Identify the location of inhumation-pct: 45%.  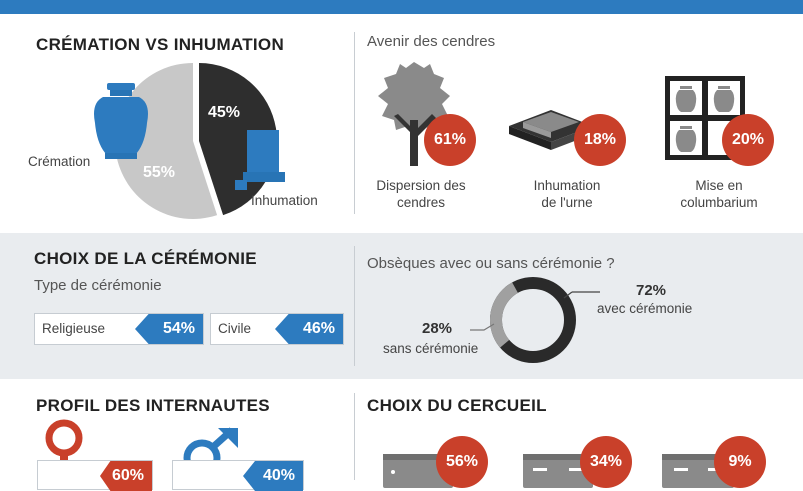
(224, 112).